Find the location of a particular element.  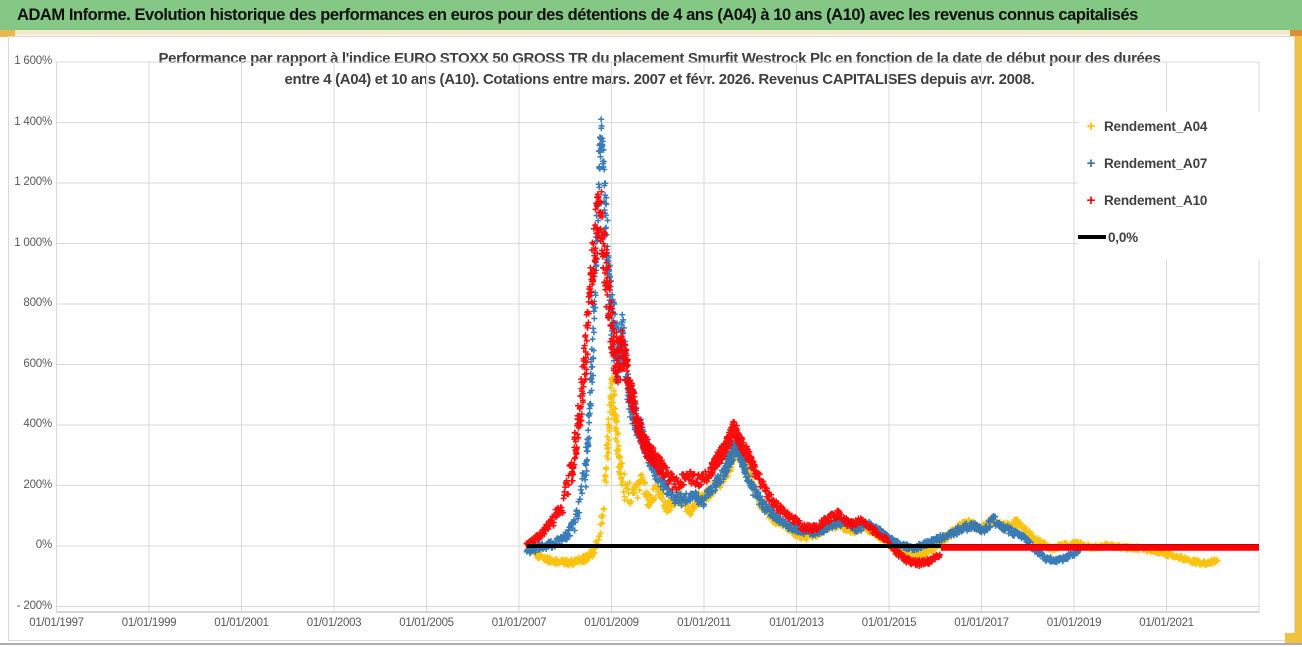

legend-label: 0,0% is located at coordinates (1123, 237).